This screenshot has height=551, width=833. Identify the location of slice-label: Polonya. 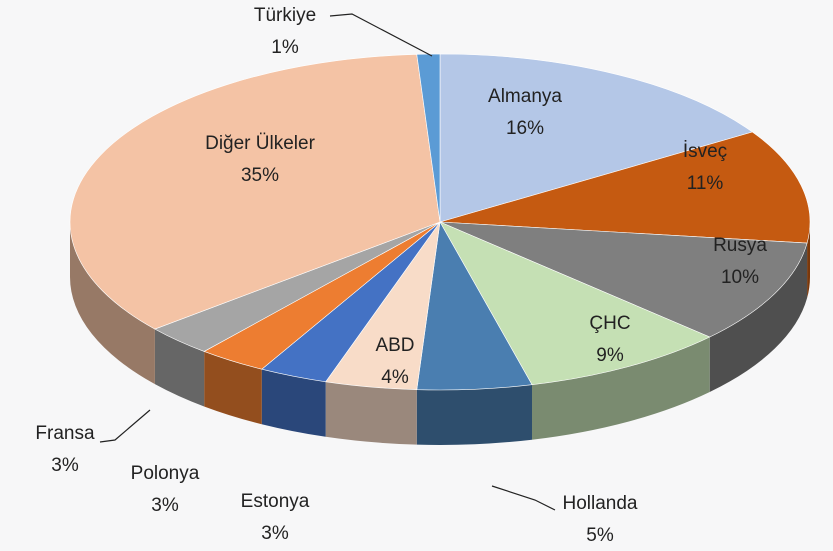
(165, 473).